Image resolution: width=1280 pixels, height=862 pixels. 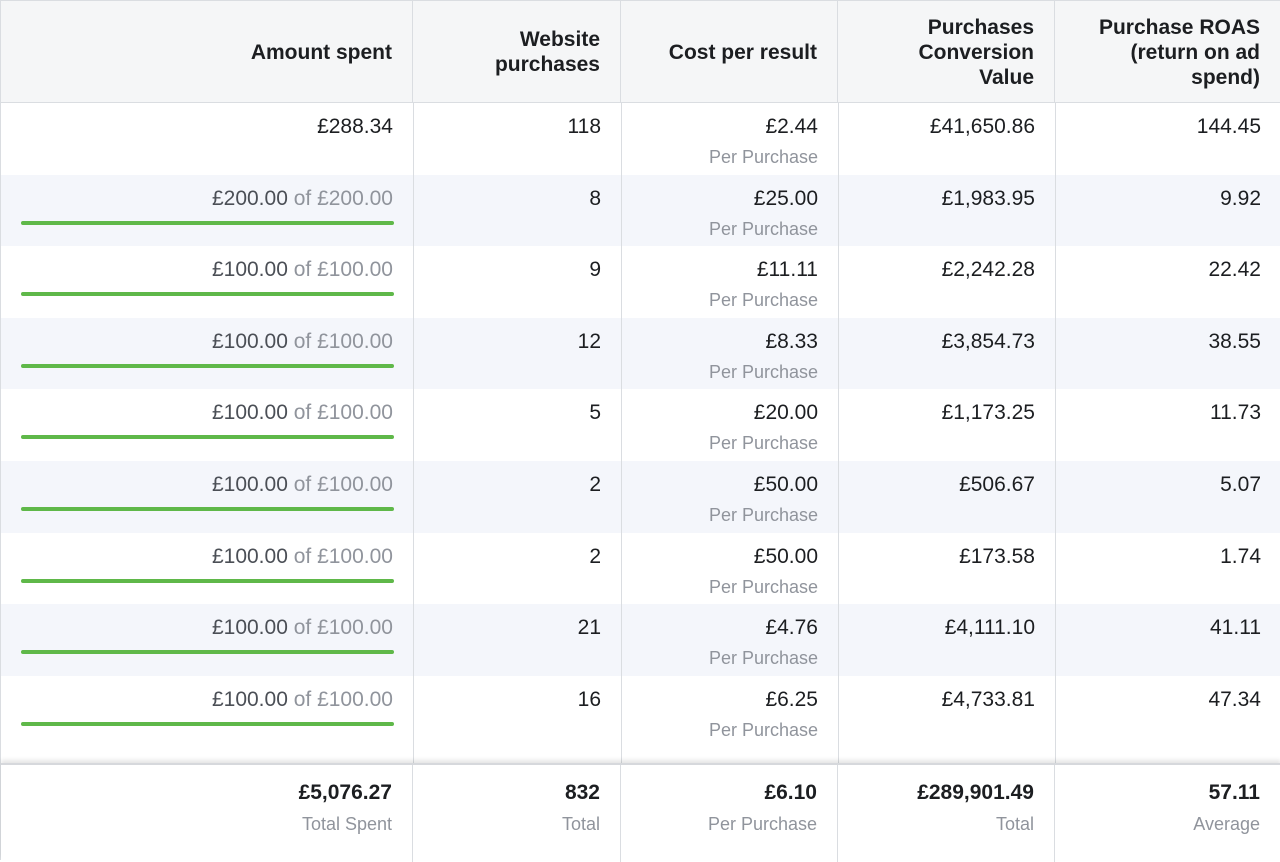 I want to click on website-purchases-cell: 21, so click(x=517, y=640).